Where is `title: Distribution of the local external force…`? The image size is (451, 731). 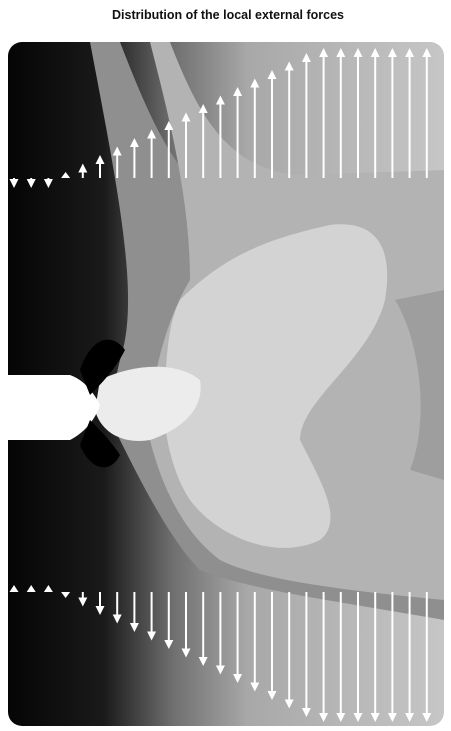 title: Distribution of the local external force… is located at coordinates (228, 15).